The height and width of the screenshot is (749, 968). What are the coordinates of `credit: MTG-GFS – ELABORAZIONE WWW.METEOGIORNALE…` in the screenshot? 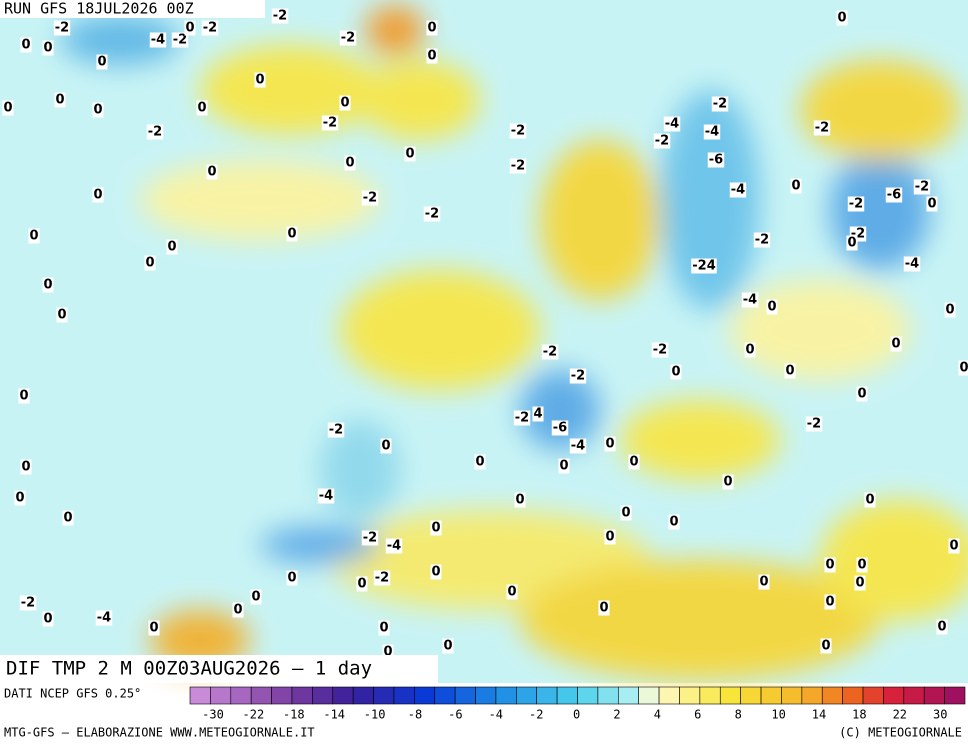 It's located at (159, 733).